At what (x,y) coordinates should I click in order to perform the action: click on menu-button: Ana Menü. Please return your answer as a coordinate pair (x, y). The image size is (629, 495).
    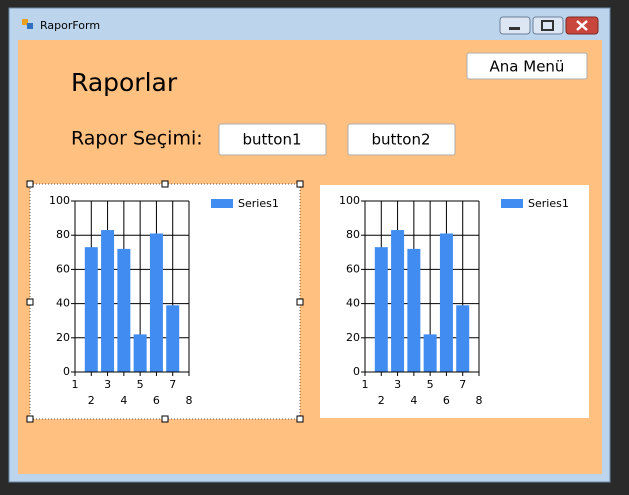
    Looking at the image, I should click on (527, 66).